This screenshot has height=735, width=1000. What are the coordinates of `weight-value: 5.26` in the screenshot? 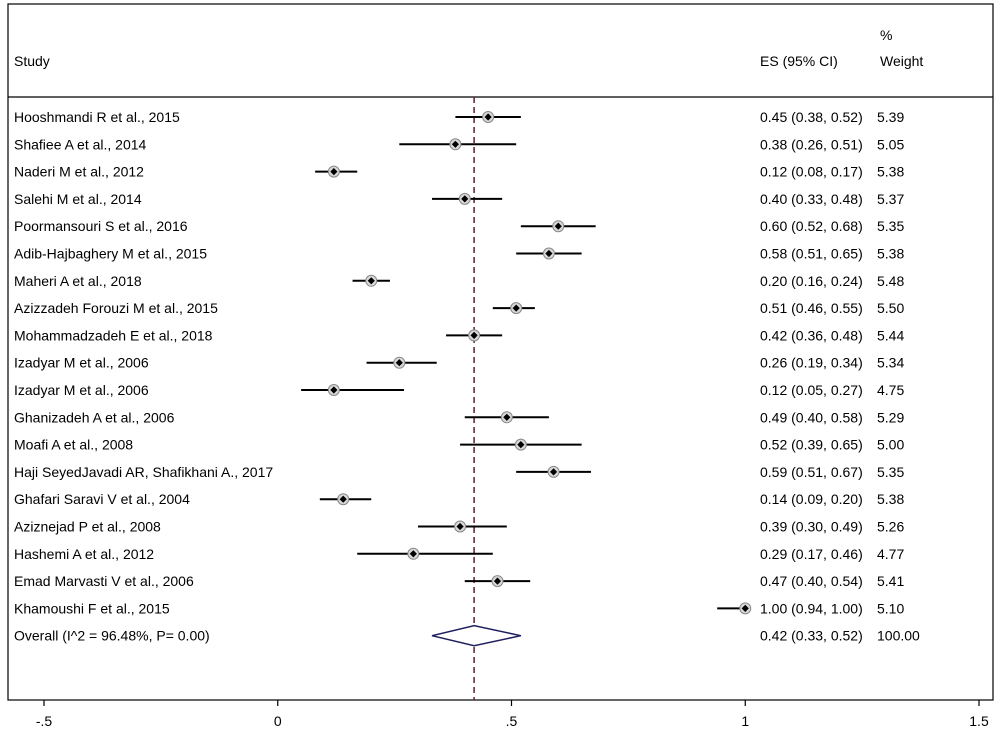 It's located at (890, 527).